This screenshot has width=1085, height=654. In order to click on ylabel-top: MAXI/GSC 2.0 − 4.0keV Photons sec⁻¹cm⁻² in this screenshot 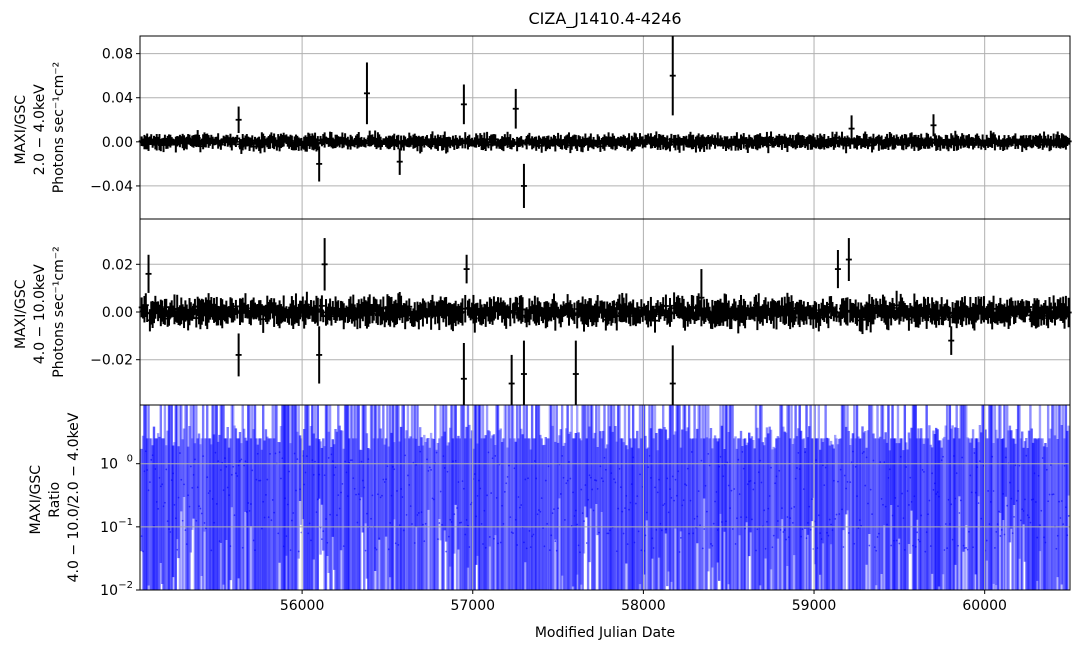, I will do `click(40, 128)`.